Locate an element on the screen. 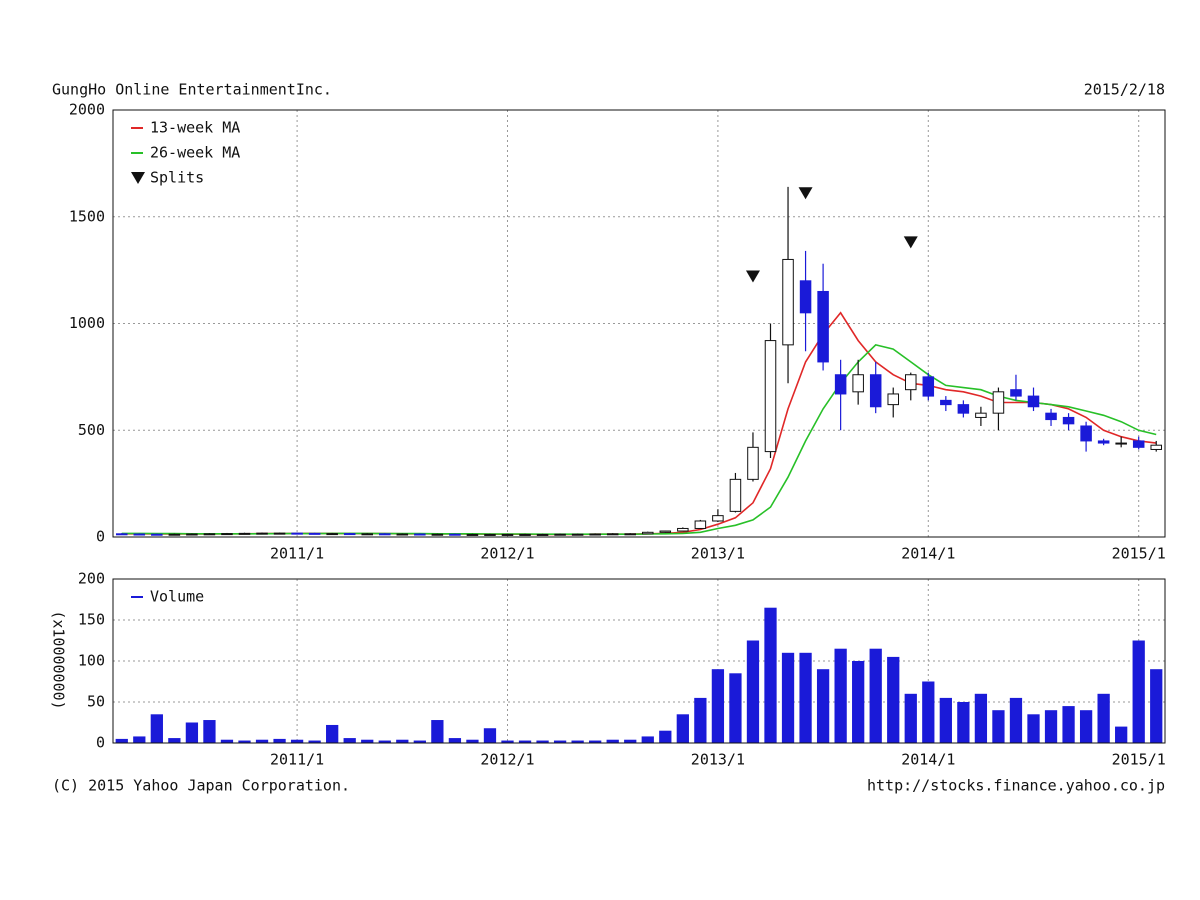  y-tick-label: 0 is located at coordinates (100, 743).